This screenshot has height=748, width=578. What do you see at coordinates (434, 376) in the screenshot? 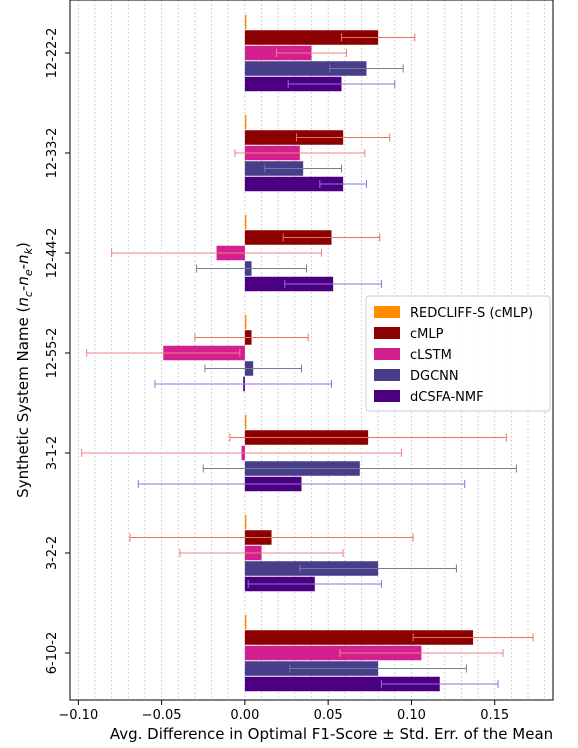
I see `legend-label: DGCNN` at bounding box center [434, 376].